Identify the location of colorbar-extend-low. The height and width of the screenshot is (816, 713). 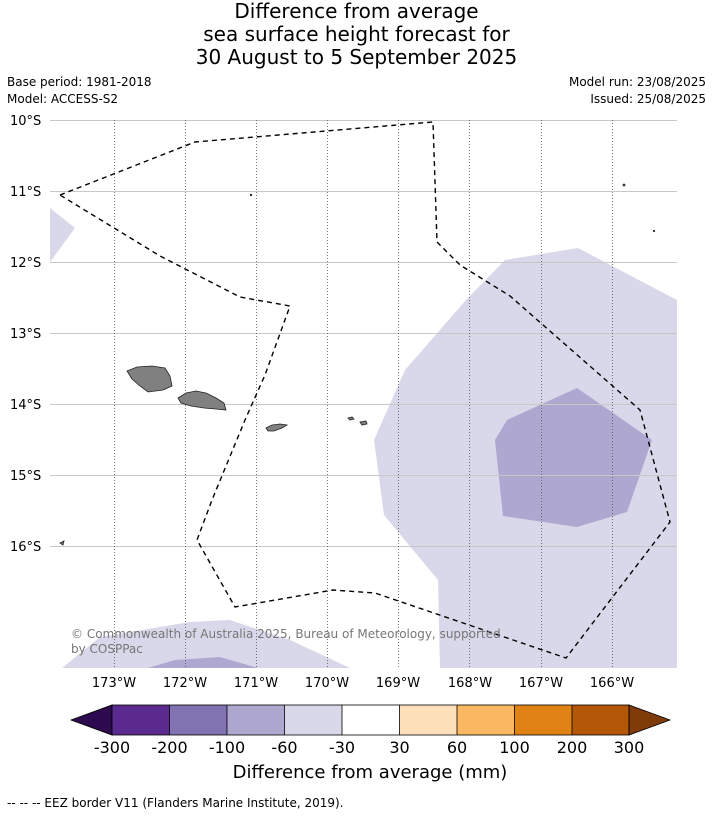
(91, 720).